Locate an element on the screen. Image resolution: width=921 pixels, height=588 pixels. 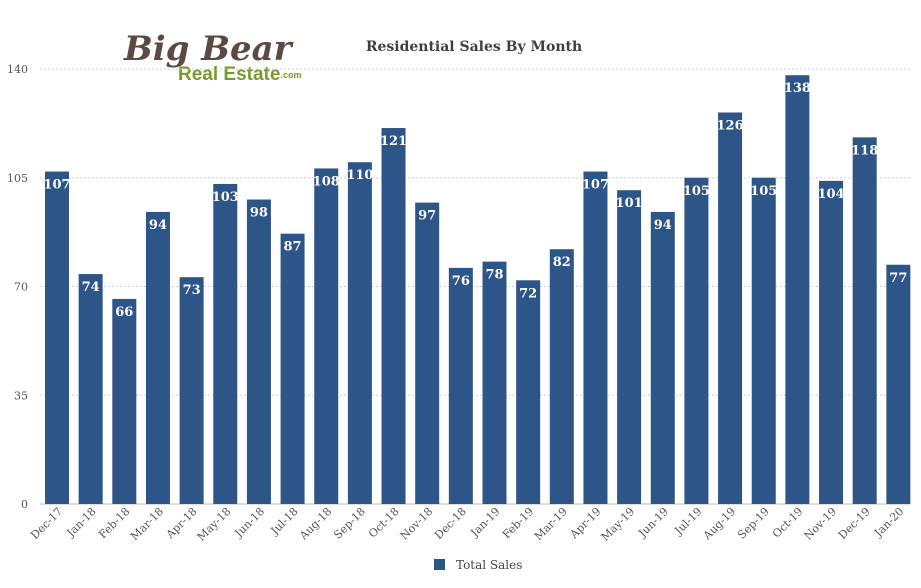
data-label: 76 is located at coordinates (461, 281).